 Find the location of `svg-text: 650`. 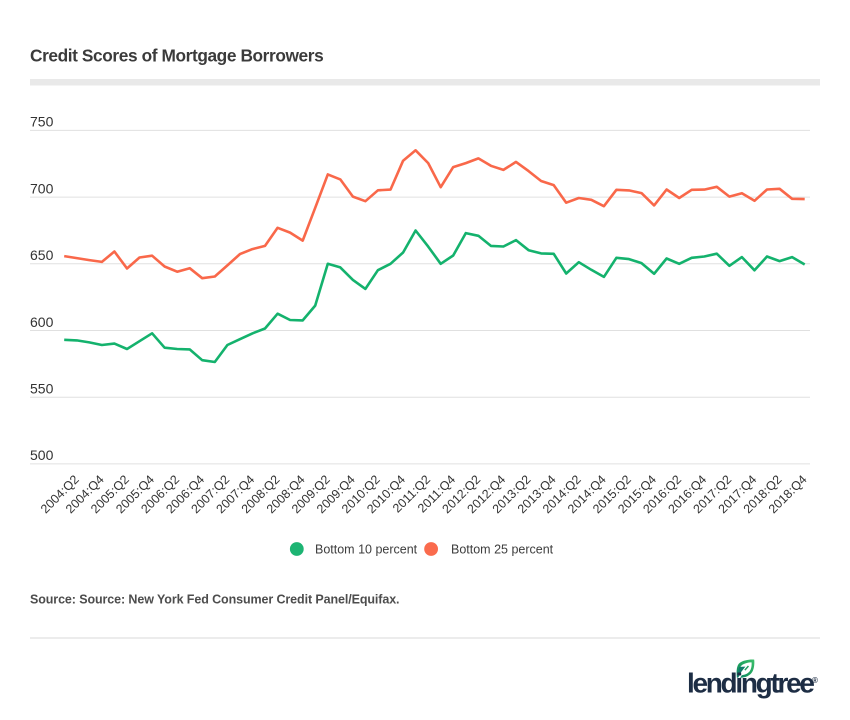

svg-text: 650 is located at coordinates (42, 255).